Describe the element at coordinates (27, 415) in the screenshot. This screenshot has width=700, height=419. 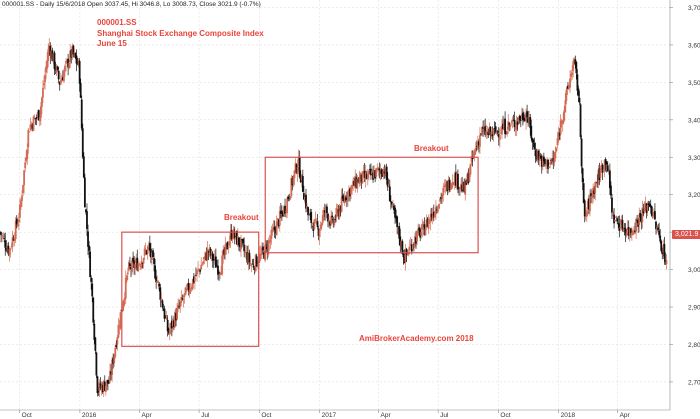
I see `x-tick-label: Oct` at that location.